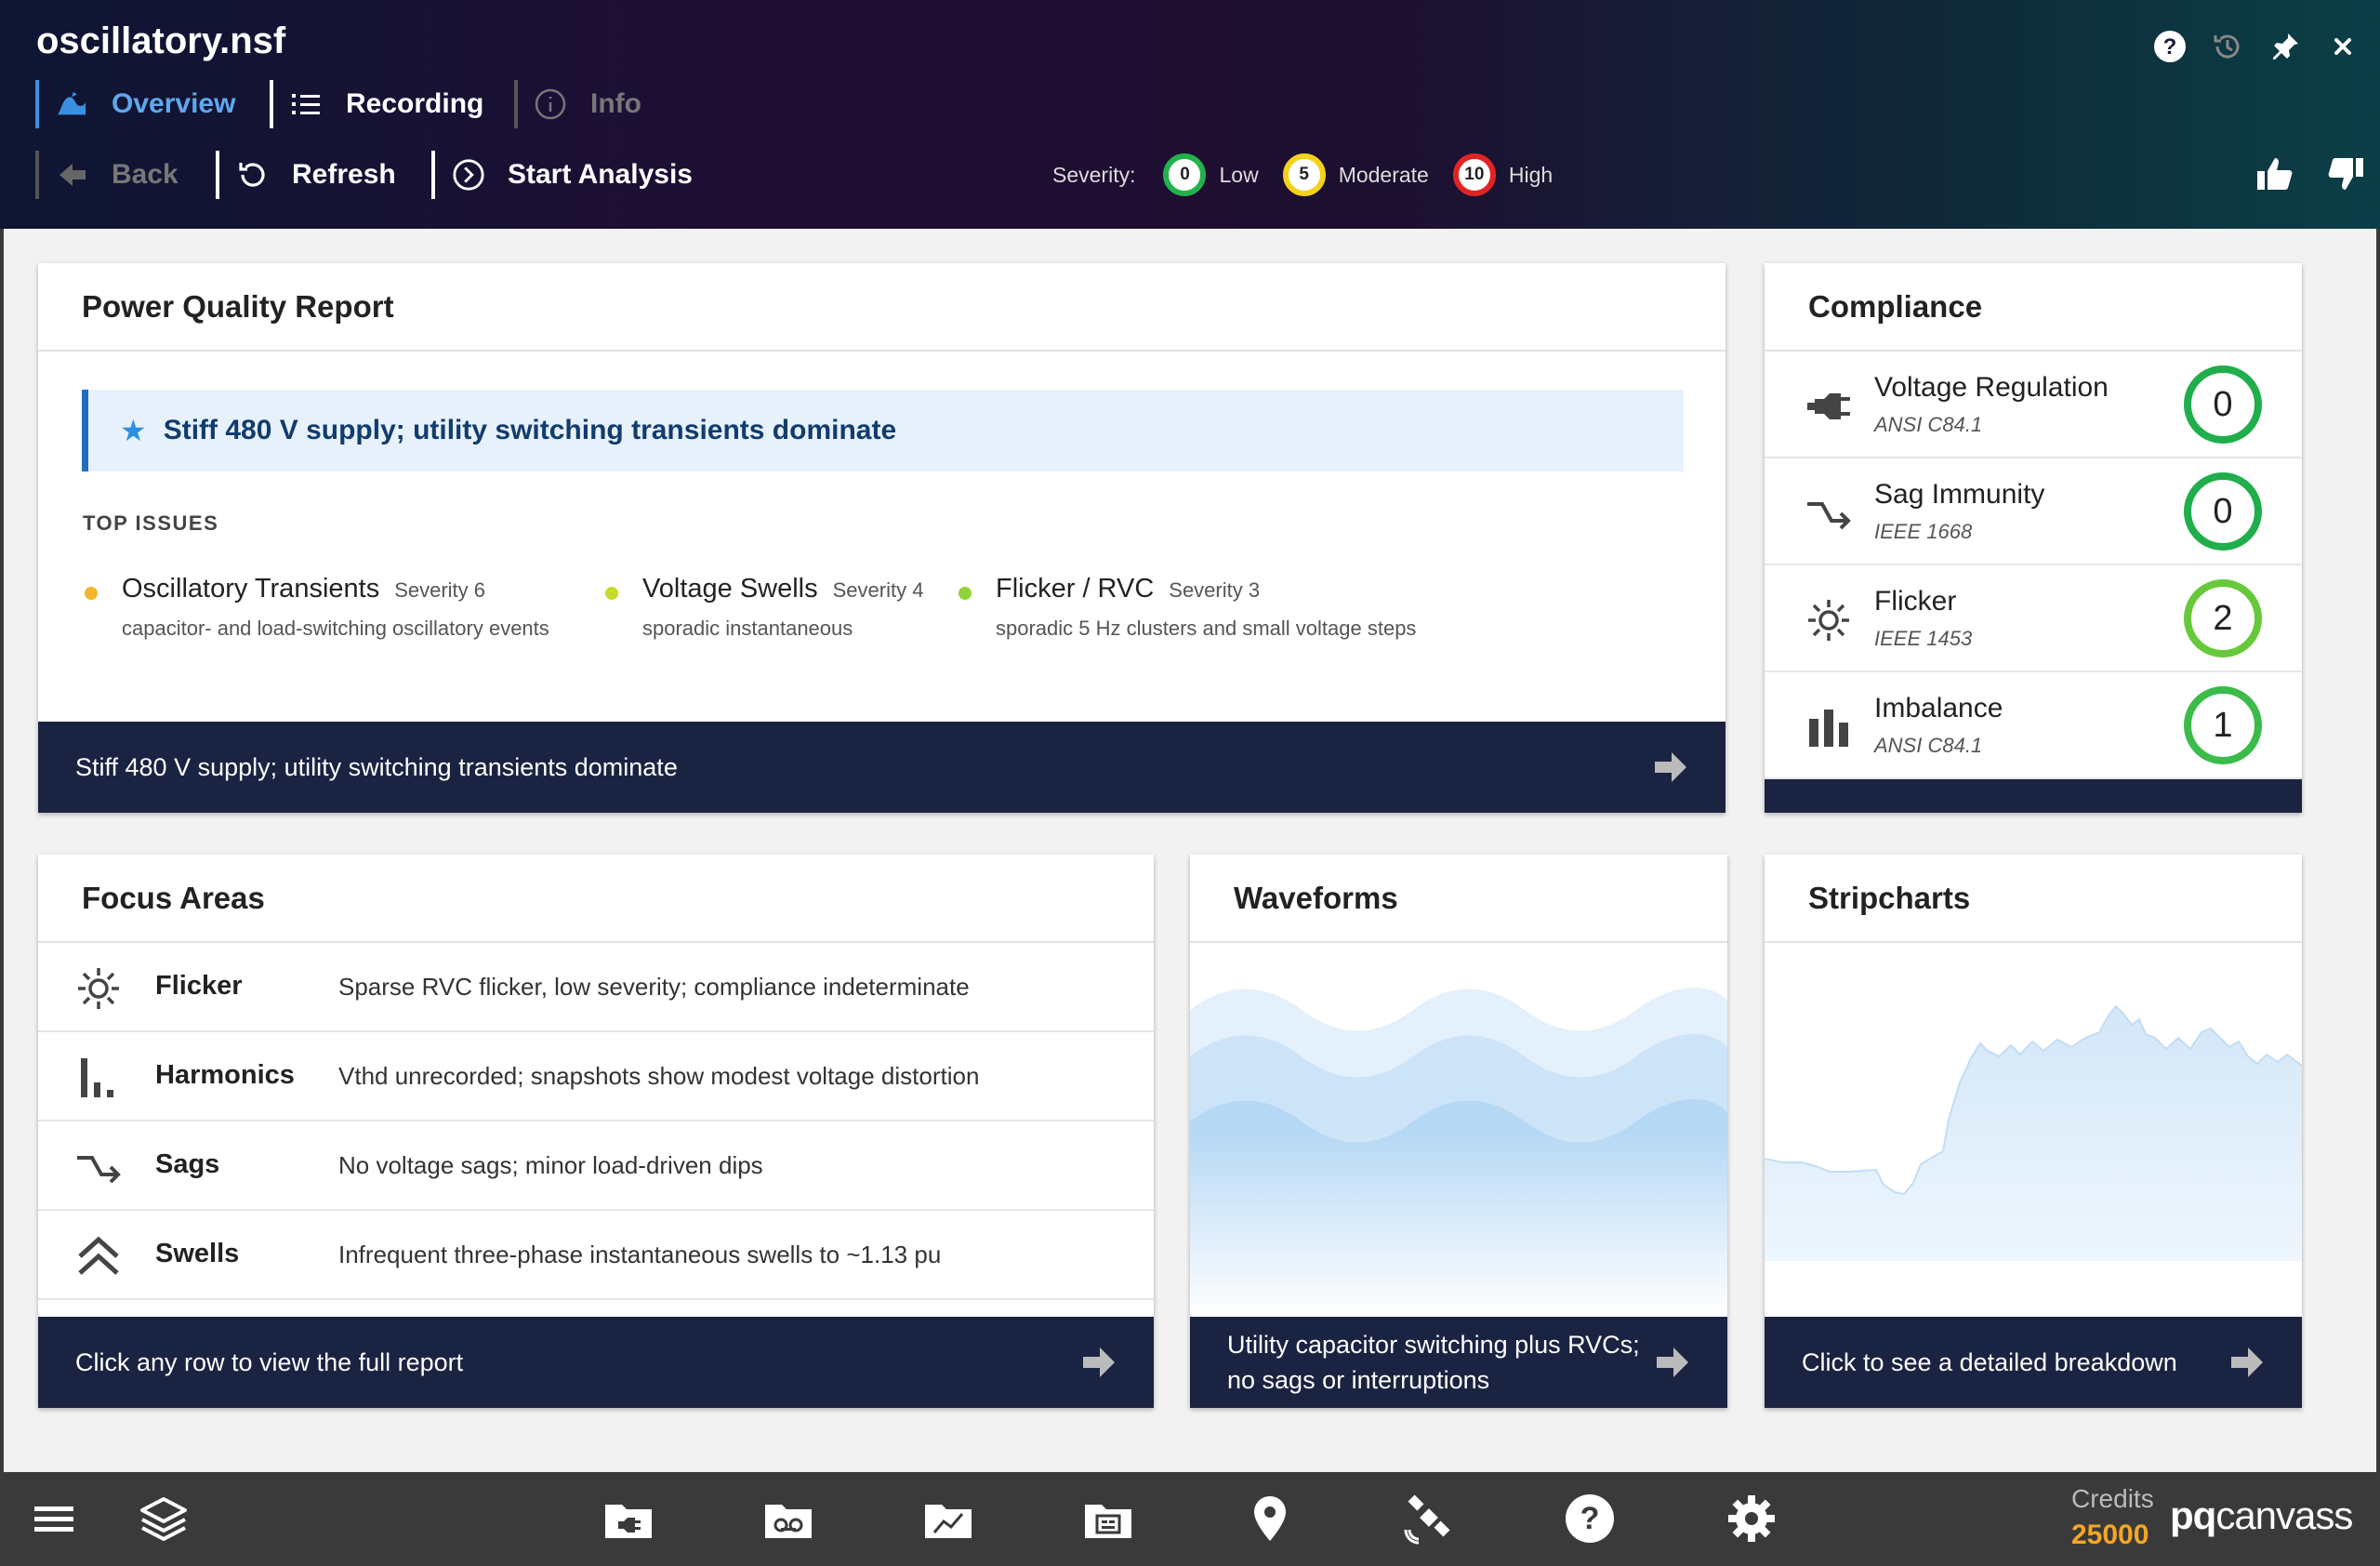  What do you see at coordinates (1094, 174) in the screenshot?
I see `severity-label: Severity:` at bounding box center [1094, 174].